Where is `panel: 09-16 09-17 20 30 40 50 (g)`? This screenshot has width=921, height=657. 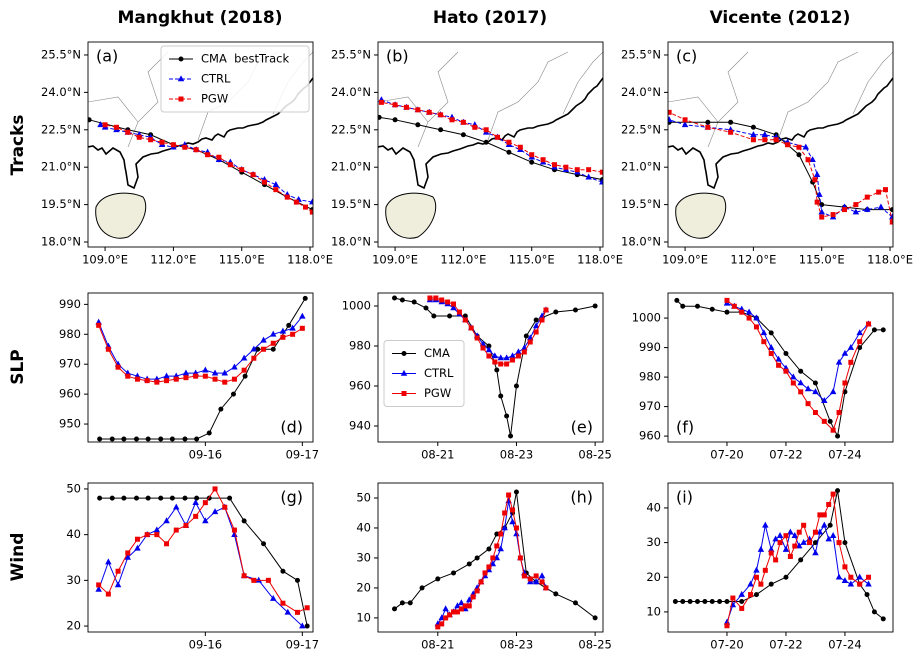
panel: 09-16 09-17 20 30 40 50 (g) is located at coordinates (192, 566).